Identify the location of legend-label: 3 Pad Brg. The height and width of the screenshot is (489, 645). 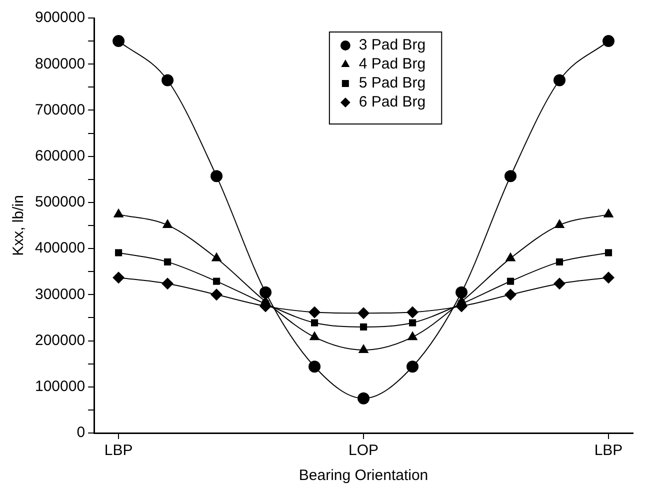
(392, 45).